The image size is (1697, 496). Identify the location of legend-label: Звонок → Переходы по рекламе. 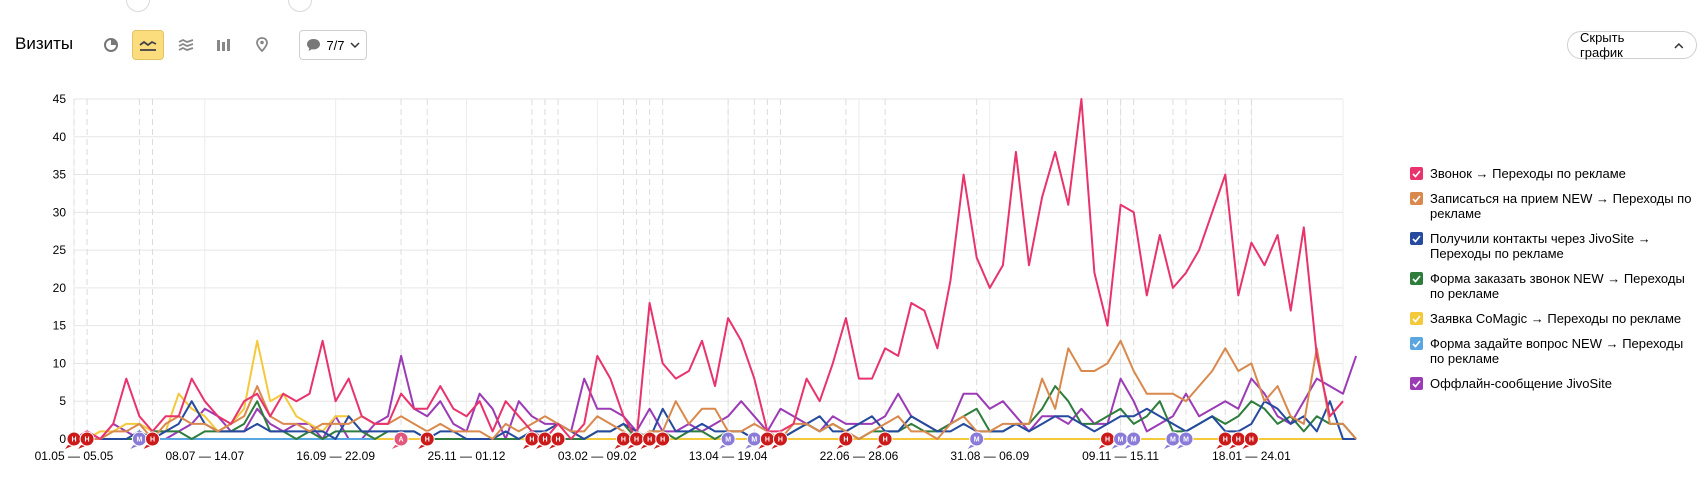
(1528, 173).